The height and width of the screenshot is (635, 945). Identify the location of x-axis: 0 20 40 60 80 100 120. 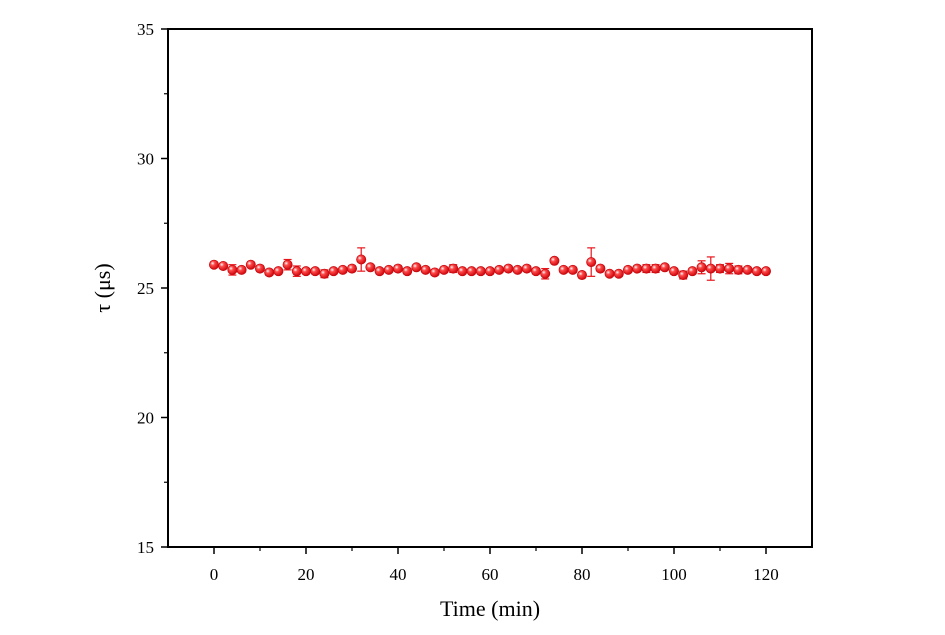
(494, 565).